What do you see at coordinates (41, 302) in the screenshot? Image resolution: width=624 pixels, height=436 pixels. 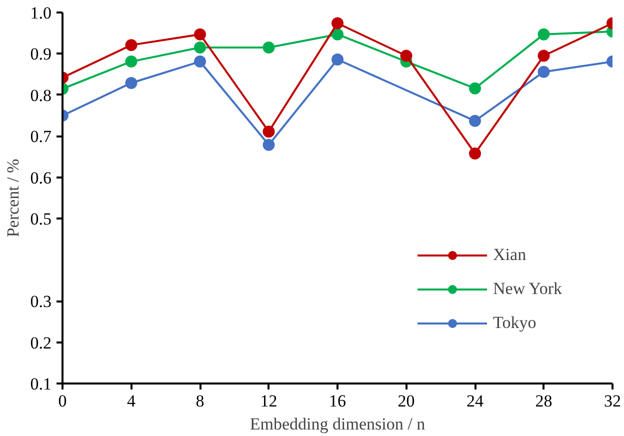 I see `y-tick-label: 0.3` at bounding box center [41, 302].